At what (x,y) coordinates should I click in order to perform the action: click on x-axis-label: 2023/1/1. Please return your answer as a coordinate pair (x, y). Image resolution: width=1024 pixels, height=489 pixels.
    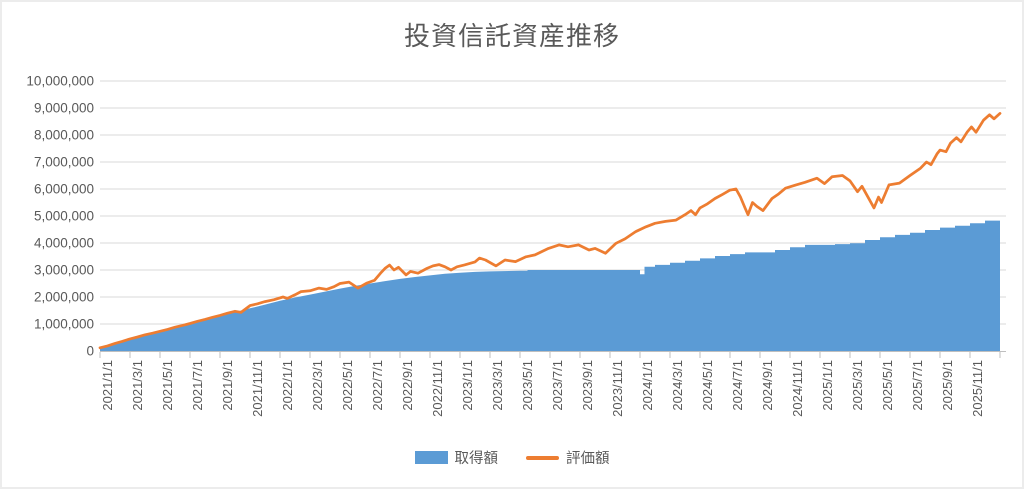
    Looking at the image, I should click on (467, 385).